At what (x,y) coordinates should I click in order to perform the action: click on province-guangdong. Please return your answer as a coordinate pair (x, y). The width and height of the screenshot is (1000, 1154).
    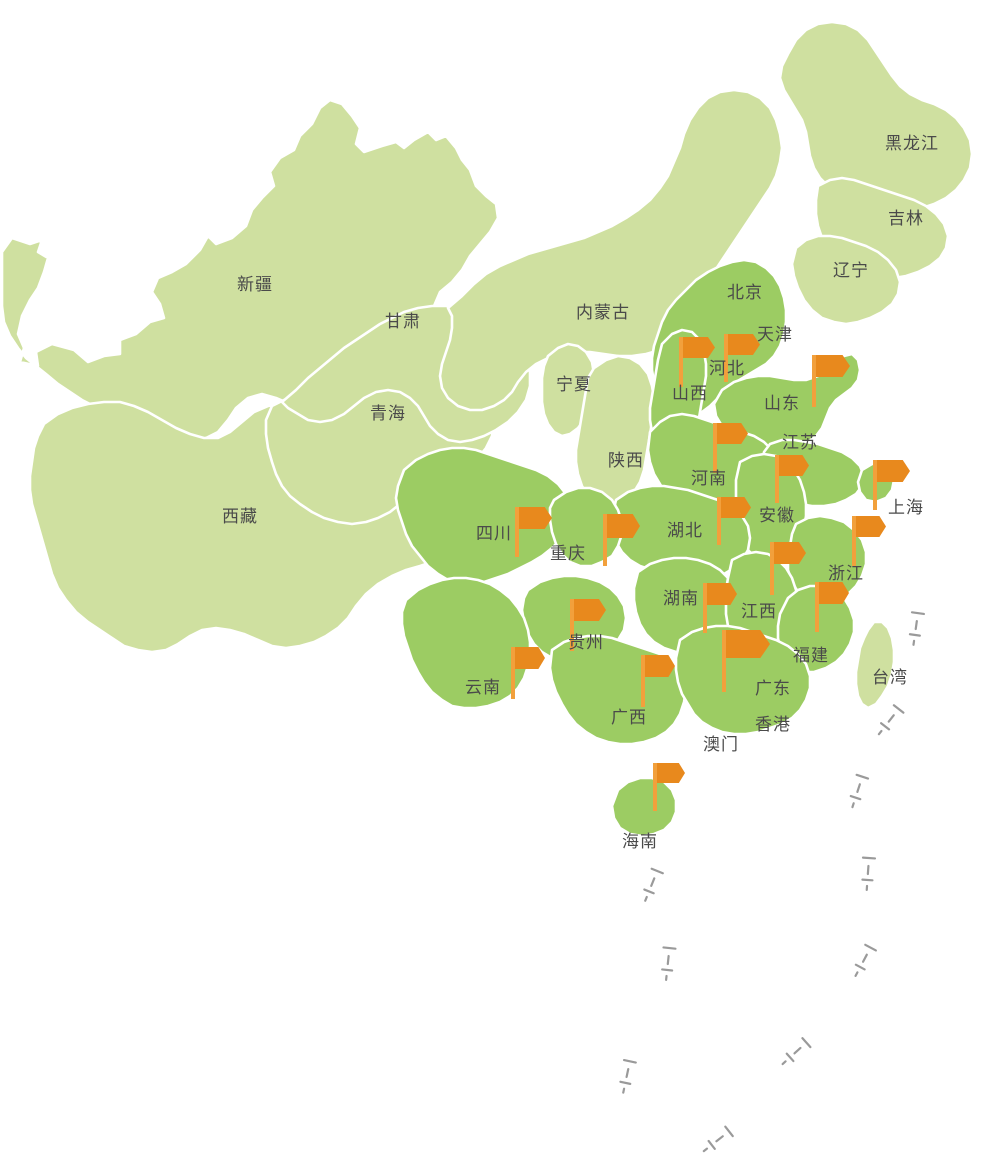
    Looking at the image, I should click on (743, 680).